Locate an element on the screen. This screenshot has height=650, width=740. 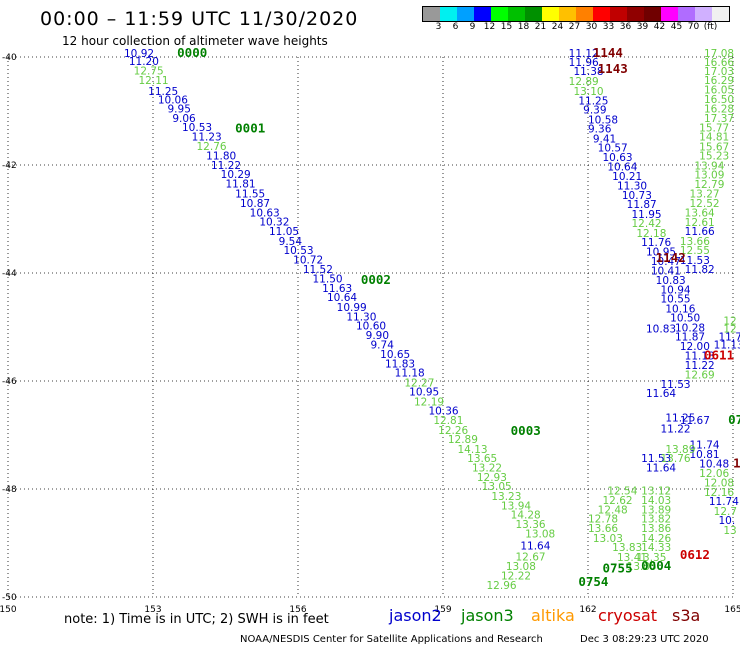
wave-height-value: 12.11 is located at coordinates (154, 81).